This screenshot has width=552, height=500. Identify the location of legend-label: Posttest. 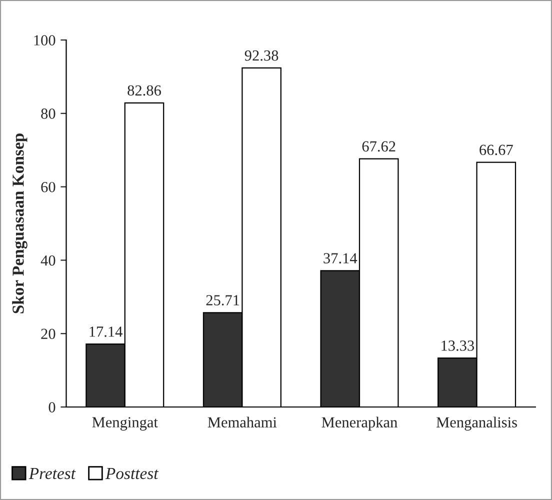
(132, 474).